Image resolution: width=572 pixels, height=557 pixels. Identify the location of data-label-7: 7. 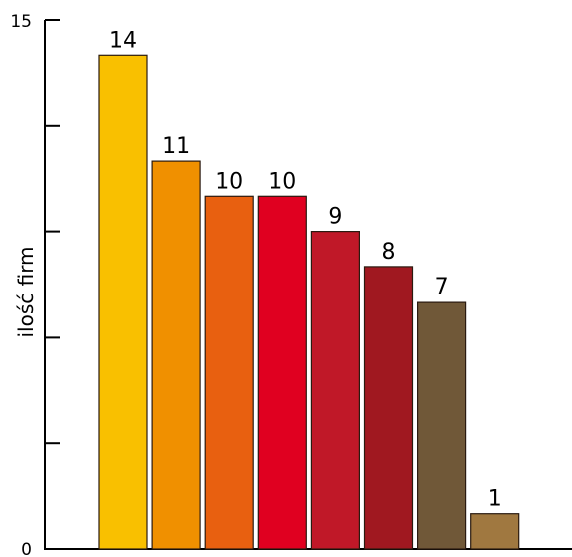
(442, 287).